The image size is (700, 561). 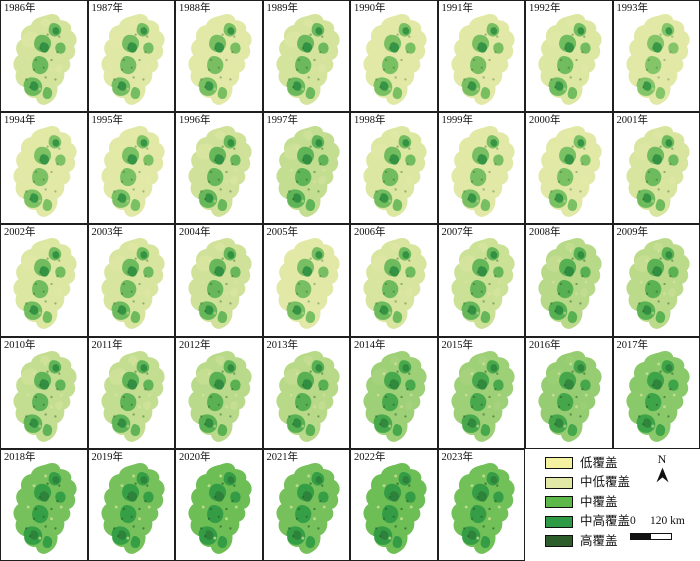 I want to click on map-panel-2005年: 2005年, so click(x=306, y=280).